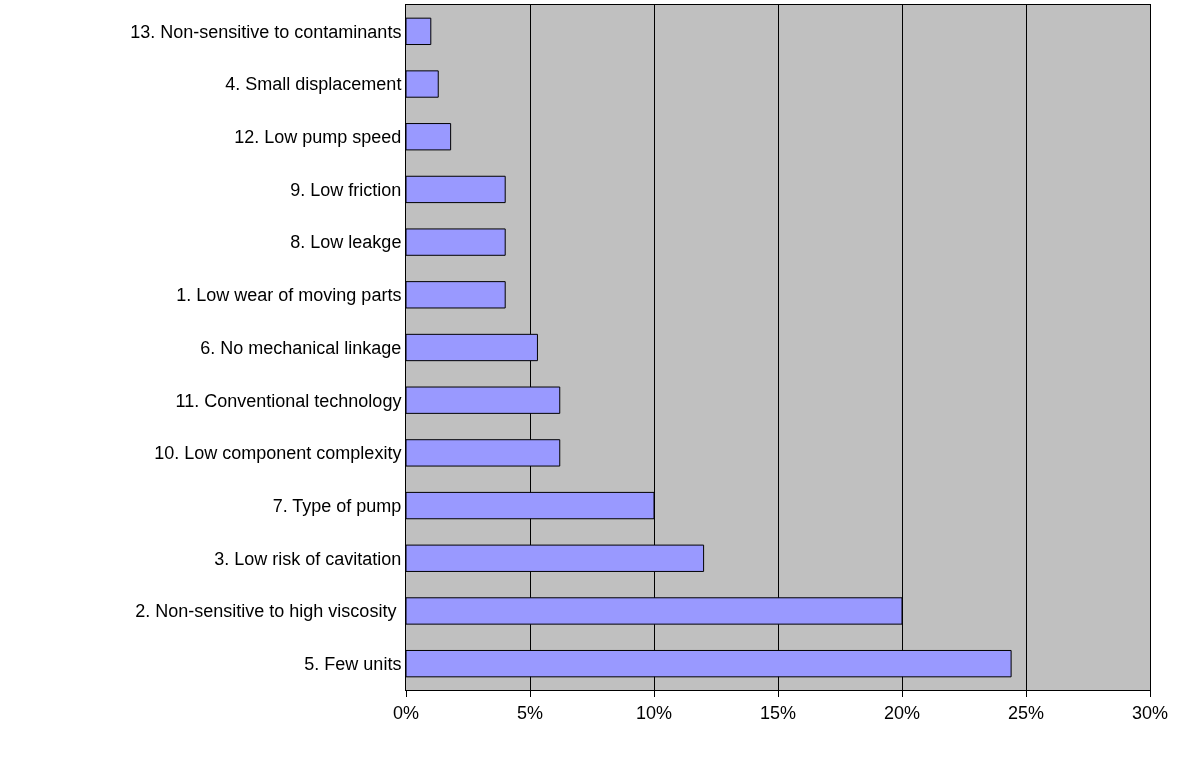 The image size is (1187, 763). What do you see at coordinates (289, 295) in the screenshot?
I see `y-tick-label: 1. Low wear of moving parts` at bounding box center [289, 295].